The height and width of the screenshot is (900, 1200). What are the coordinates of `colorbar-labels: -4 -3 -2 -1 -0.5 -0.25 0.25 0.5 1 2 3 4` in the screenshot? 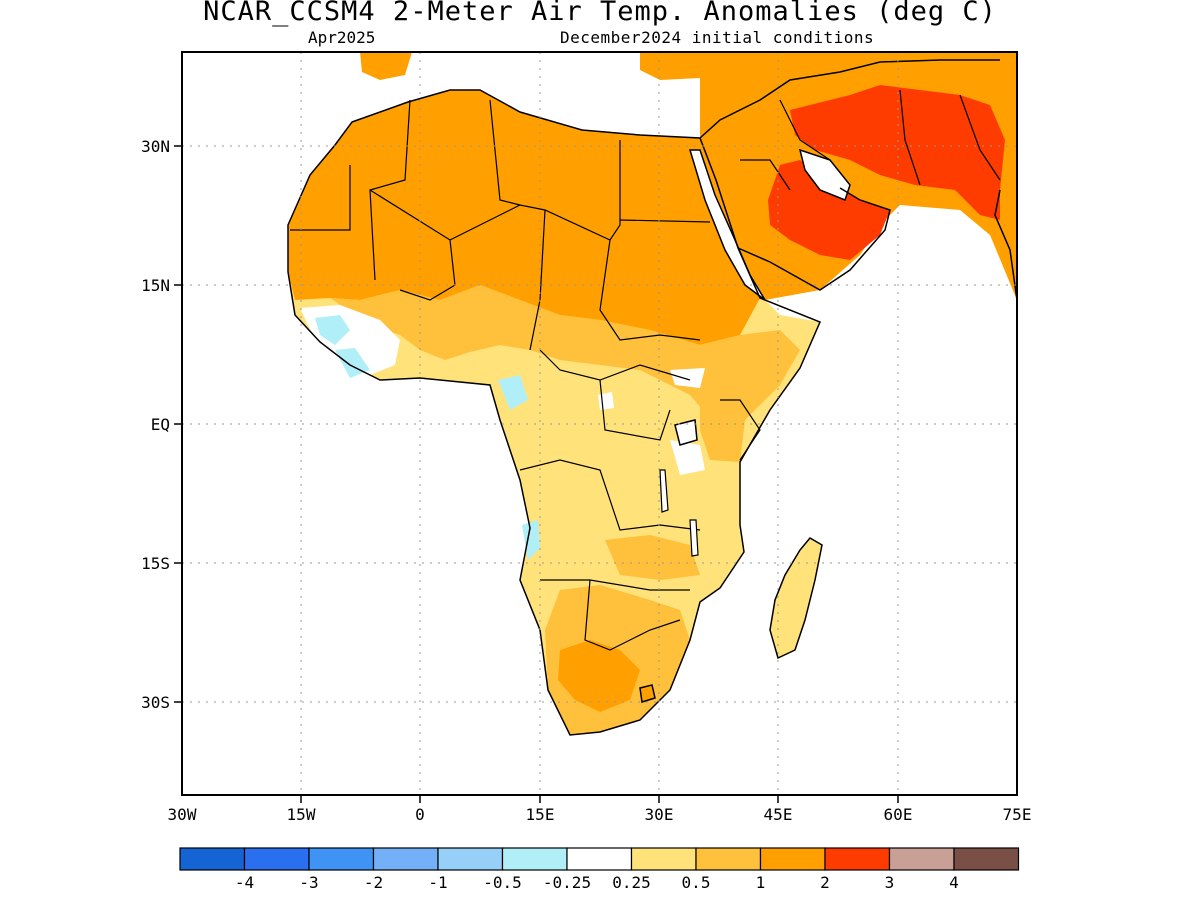 It's located at (597, 882).